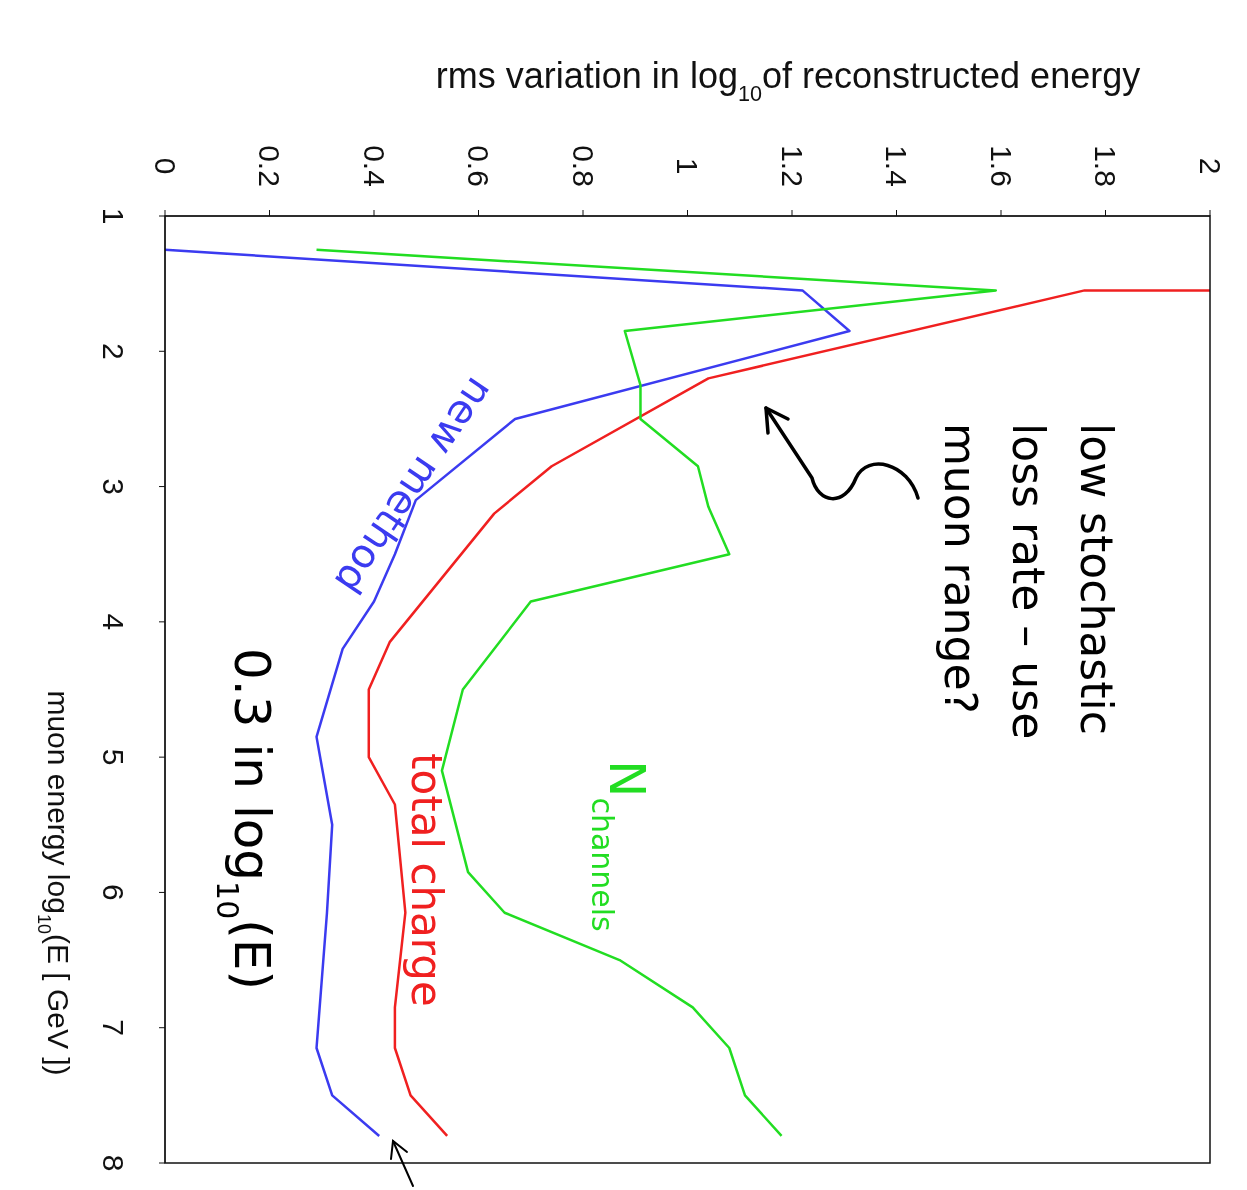  Describe the element at coordinates (792, 166) in the screenshot. I see `x-tick-label: 1.2` at that location.